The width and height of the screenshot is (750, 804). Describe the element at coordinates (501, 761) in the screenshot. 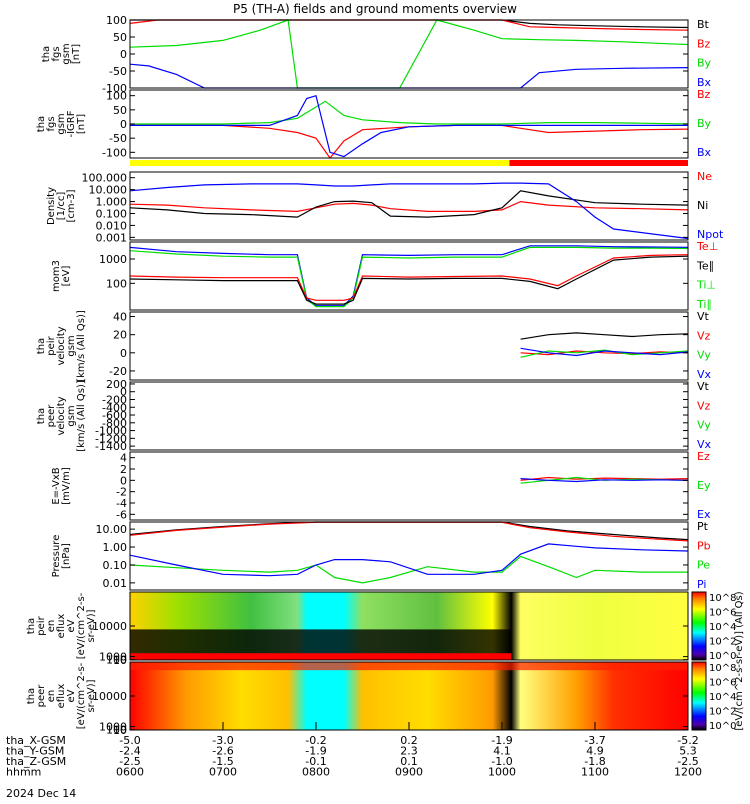

I see `x-tick-label: -1.0` at that location.